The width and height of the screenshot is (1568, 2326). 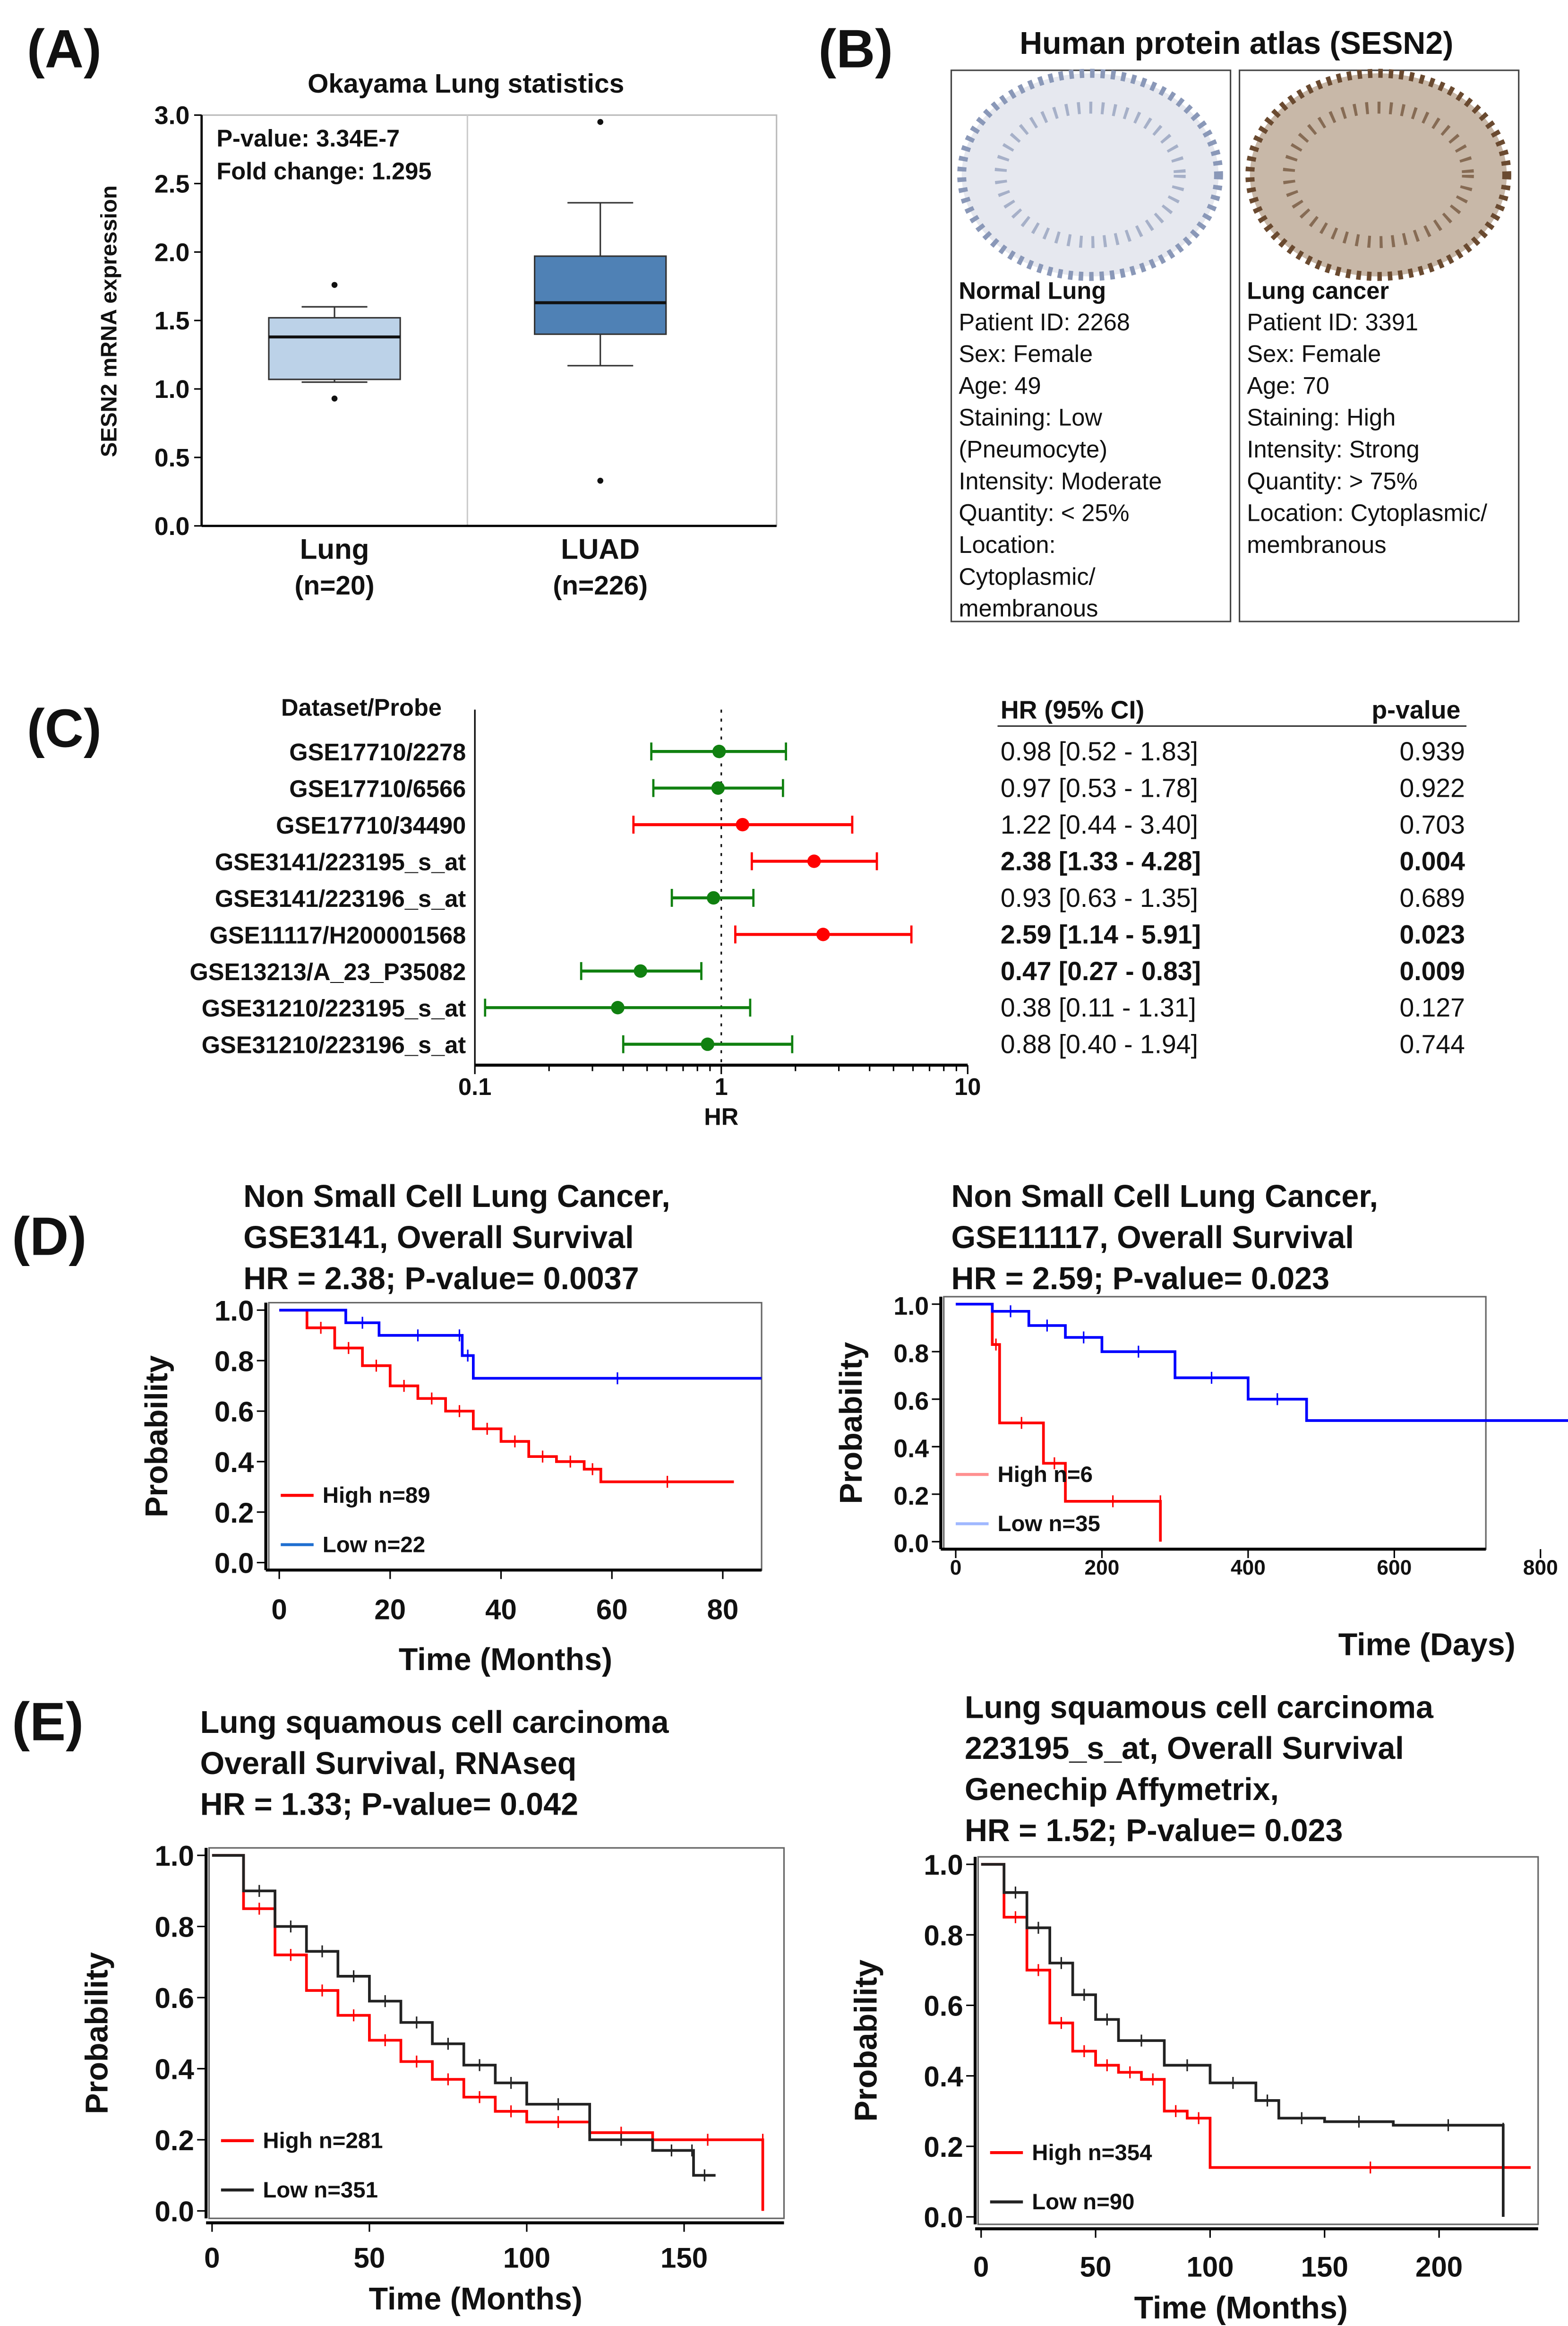 I want to click on legend-label: Low n=35, so click(x=1049, y=1523).